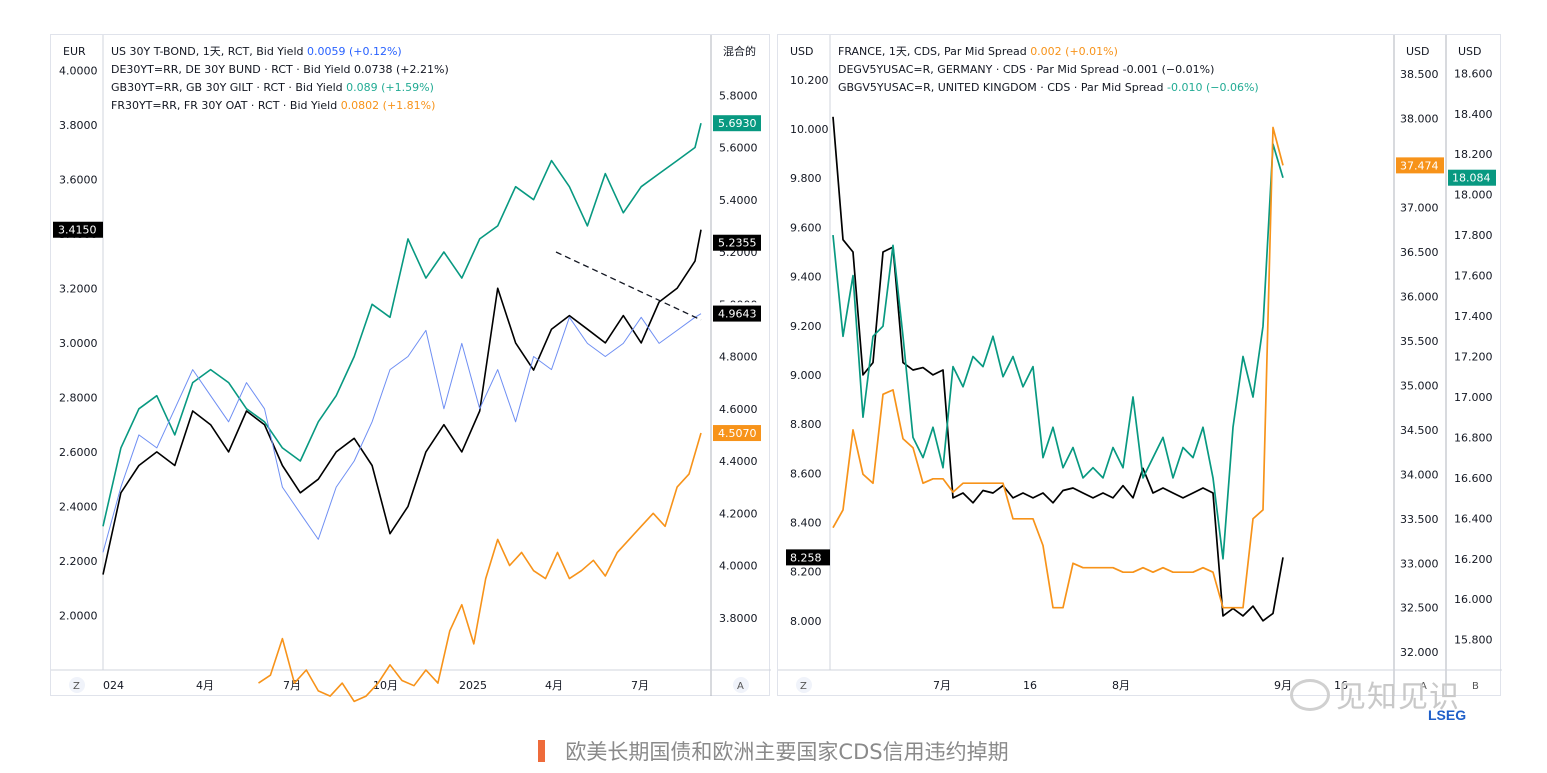 The width and height of the screenshot is (1547, 773). Describe the element at coordinates (78, 125) in the screenshot. I see `left-tick-label: 3.8000` at that location.